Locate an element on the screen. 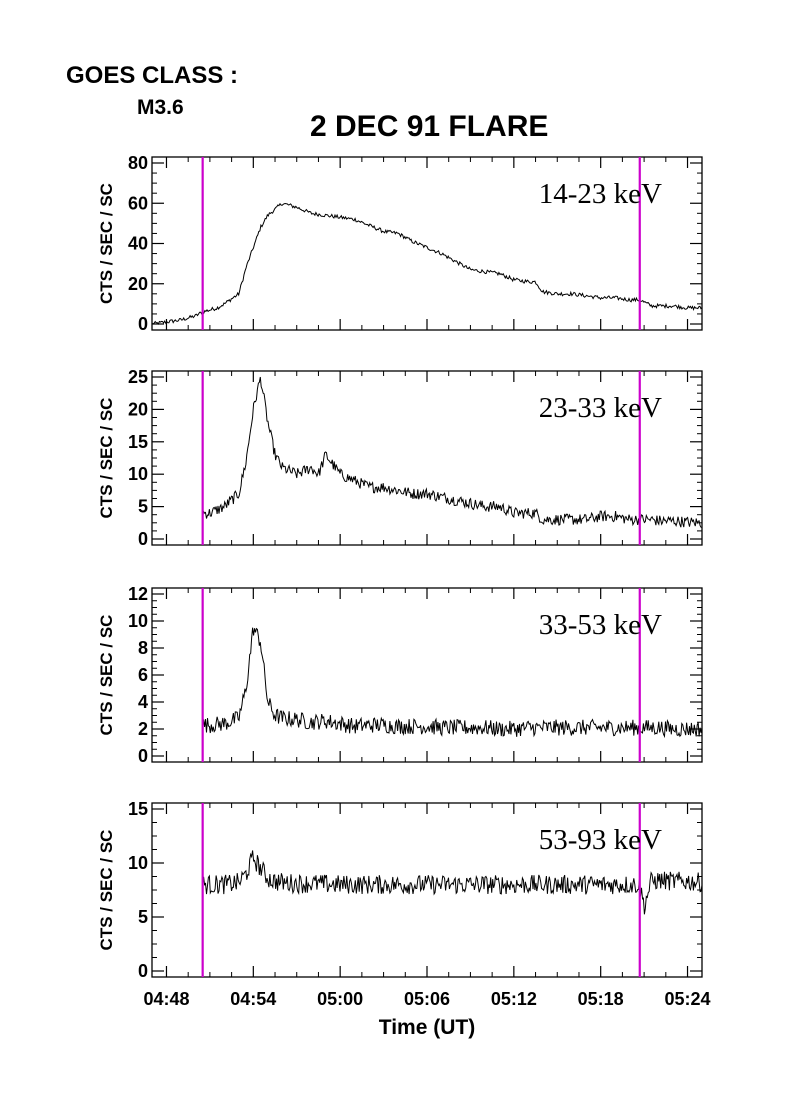  y-tick-label: 4 is located at coordinates (143, 702).